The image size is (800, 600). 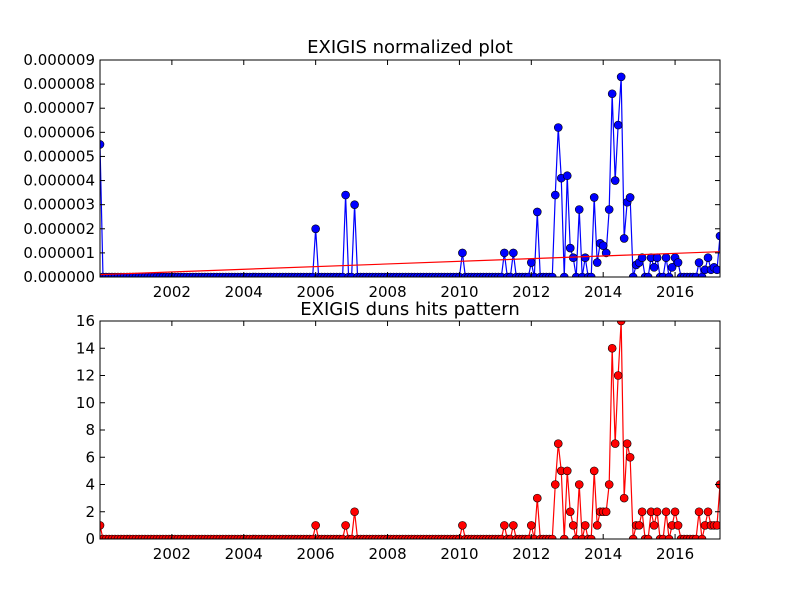 What do you see at coordinates (90, 457) in the screenshot?
I see `duns-hits-y-tick-label: 6` at bounding box center [90, 457].